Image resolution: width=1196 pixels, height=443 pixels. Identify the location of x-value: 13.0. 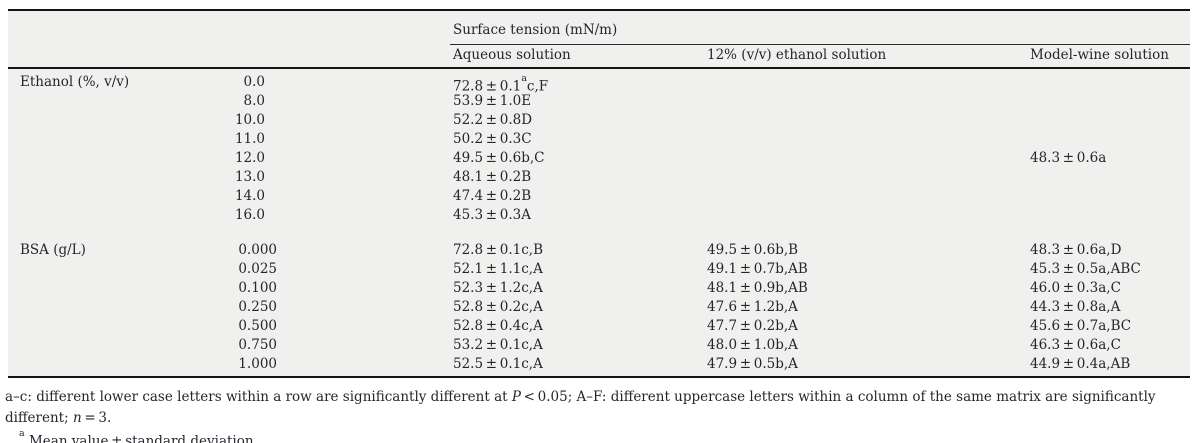
(249, 177).